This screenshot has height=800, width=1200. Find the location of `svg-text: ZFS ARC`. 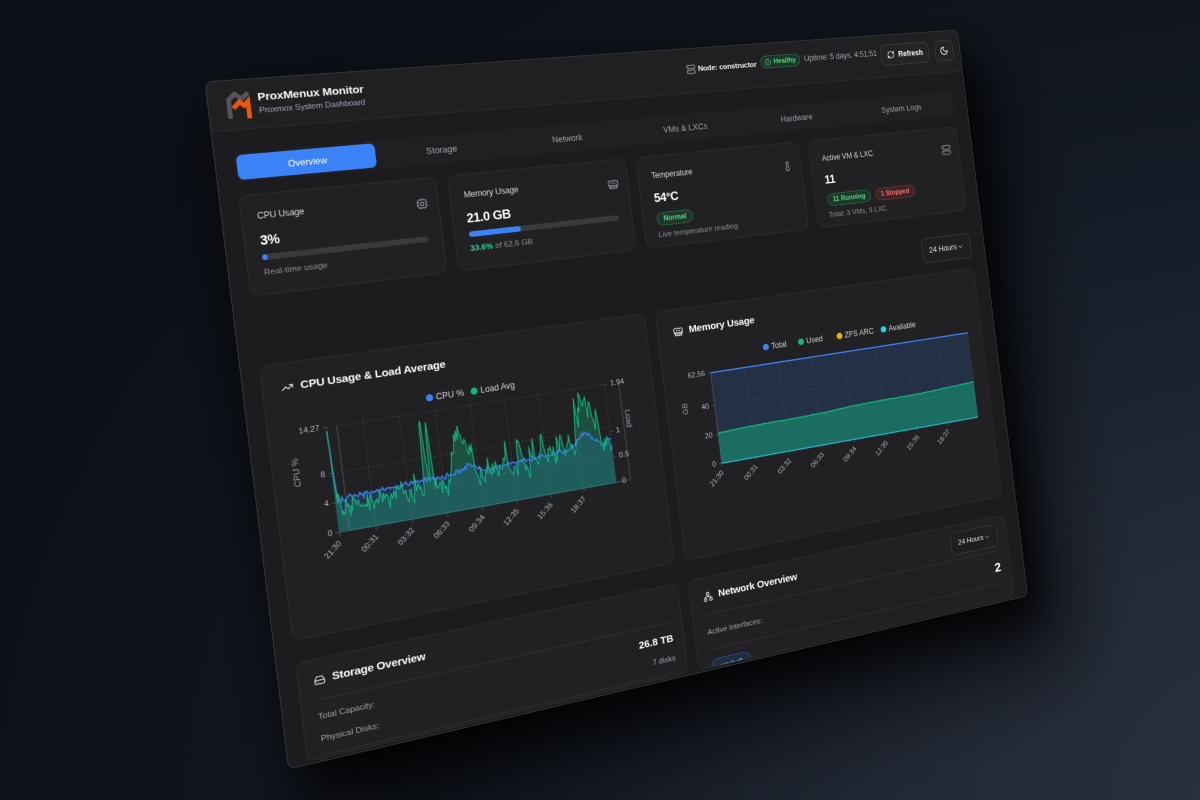

svg-text: ZFS ARC is located at coordinates (859, 332).